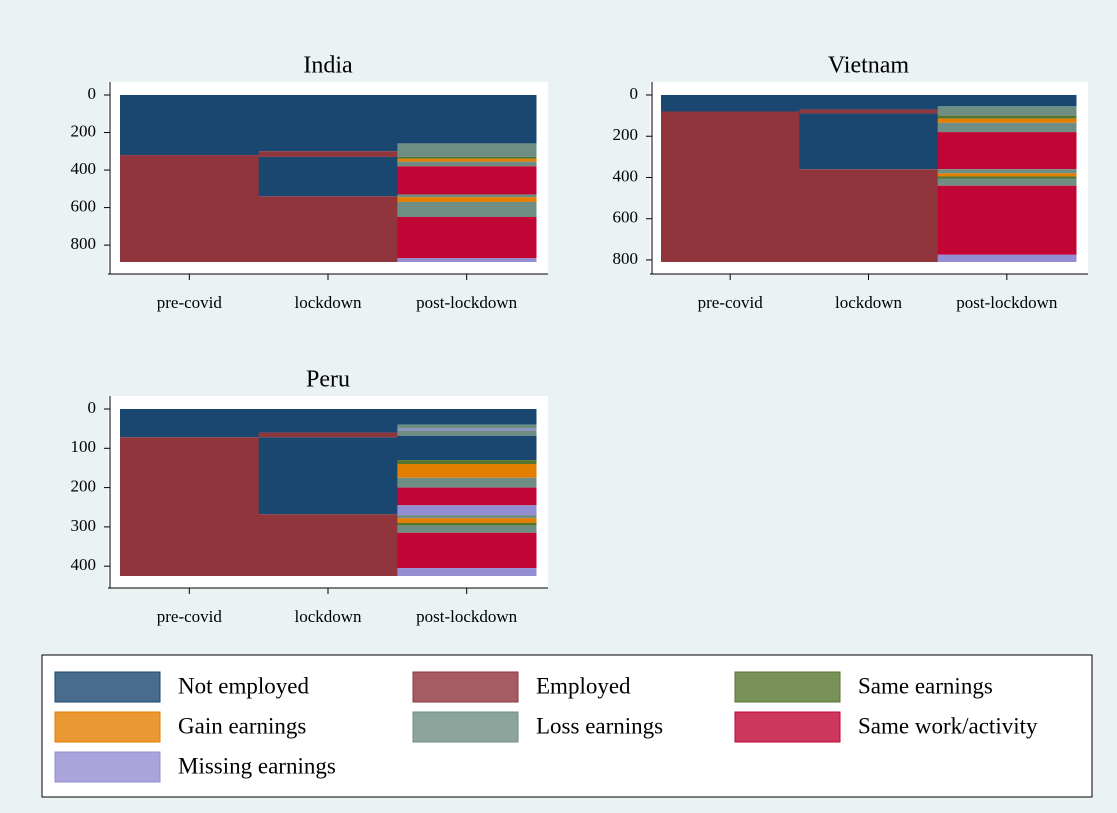 This screenshot has width=1117, height=813. I want to click on panel-title: India, so click(328, 66).